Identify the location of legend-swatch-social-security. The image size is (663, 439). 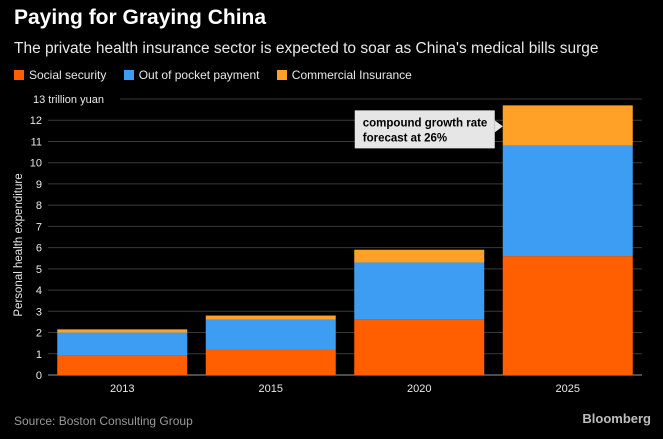
(19, 75).